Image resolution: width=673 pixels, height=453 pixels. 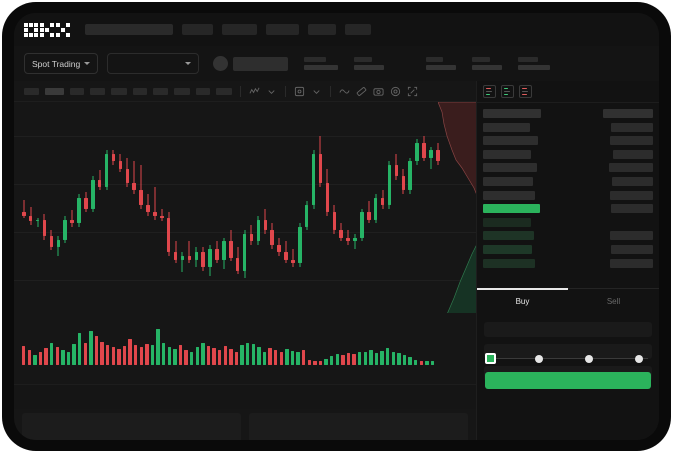 What do you see at coordinates (507, 154) in the screenshot?
I see `ask-price` at bounding box center [507, 154].